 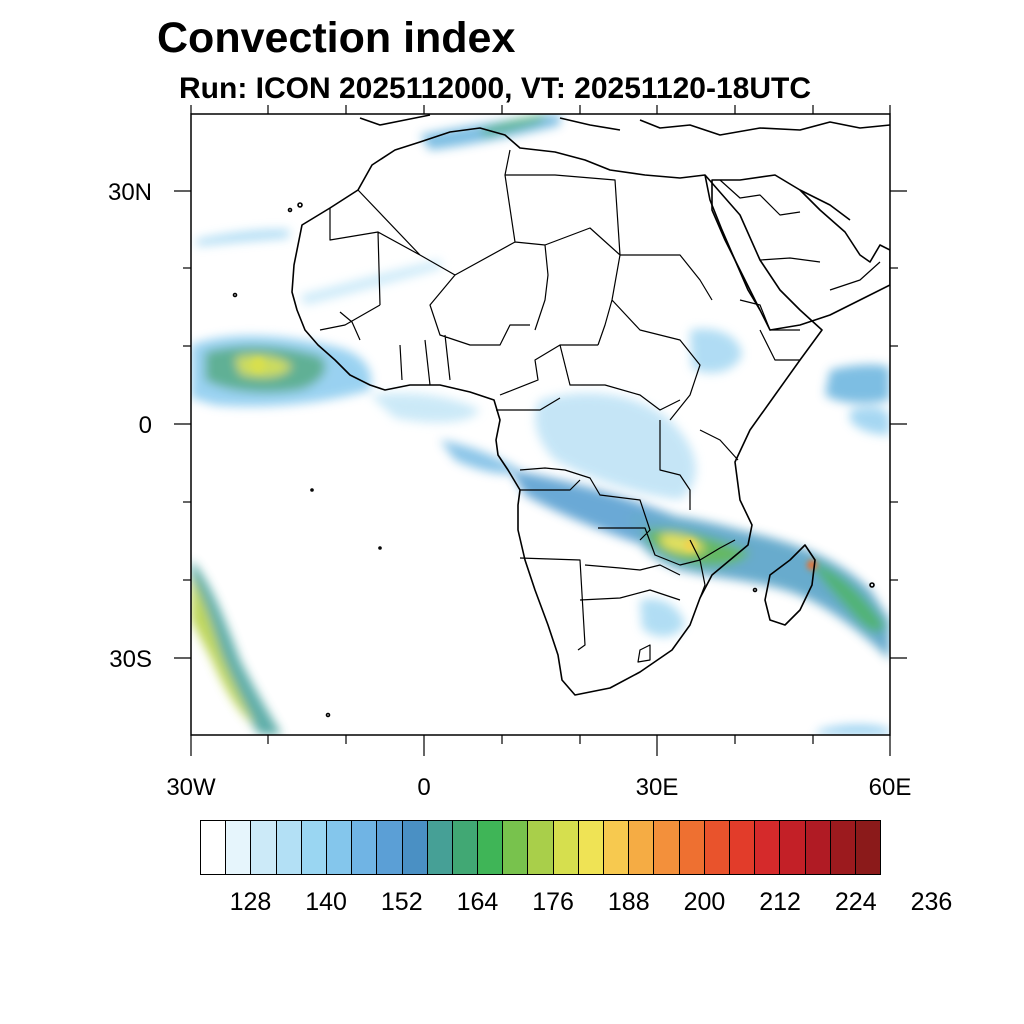 What do you see at coordinates (223, 650) in the screenshot?
I see `south-atlantic-front-core` at bounding box center [223, 650].